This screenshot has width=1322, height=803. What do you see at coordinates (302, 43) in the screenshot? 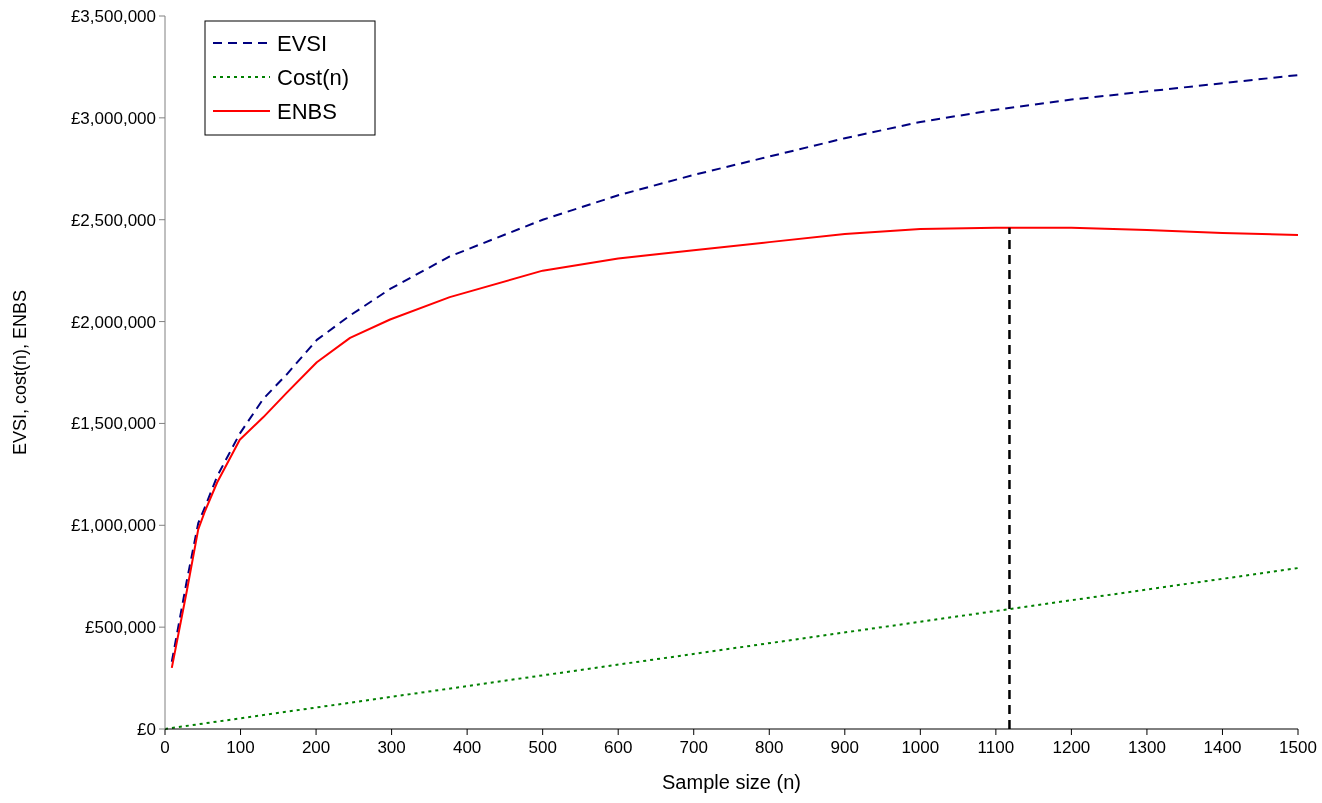
I see `legend-label: EVSI` at bounding box center [302, 43].